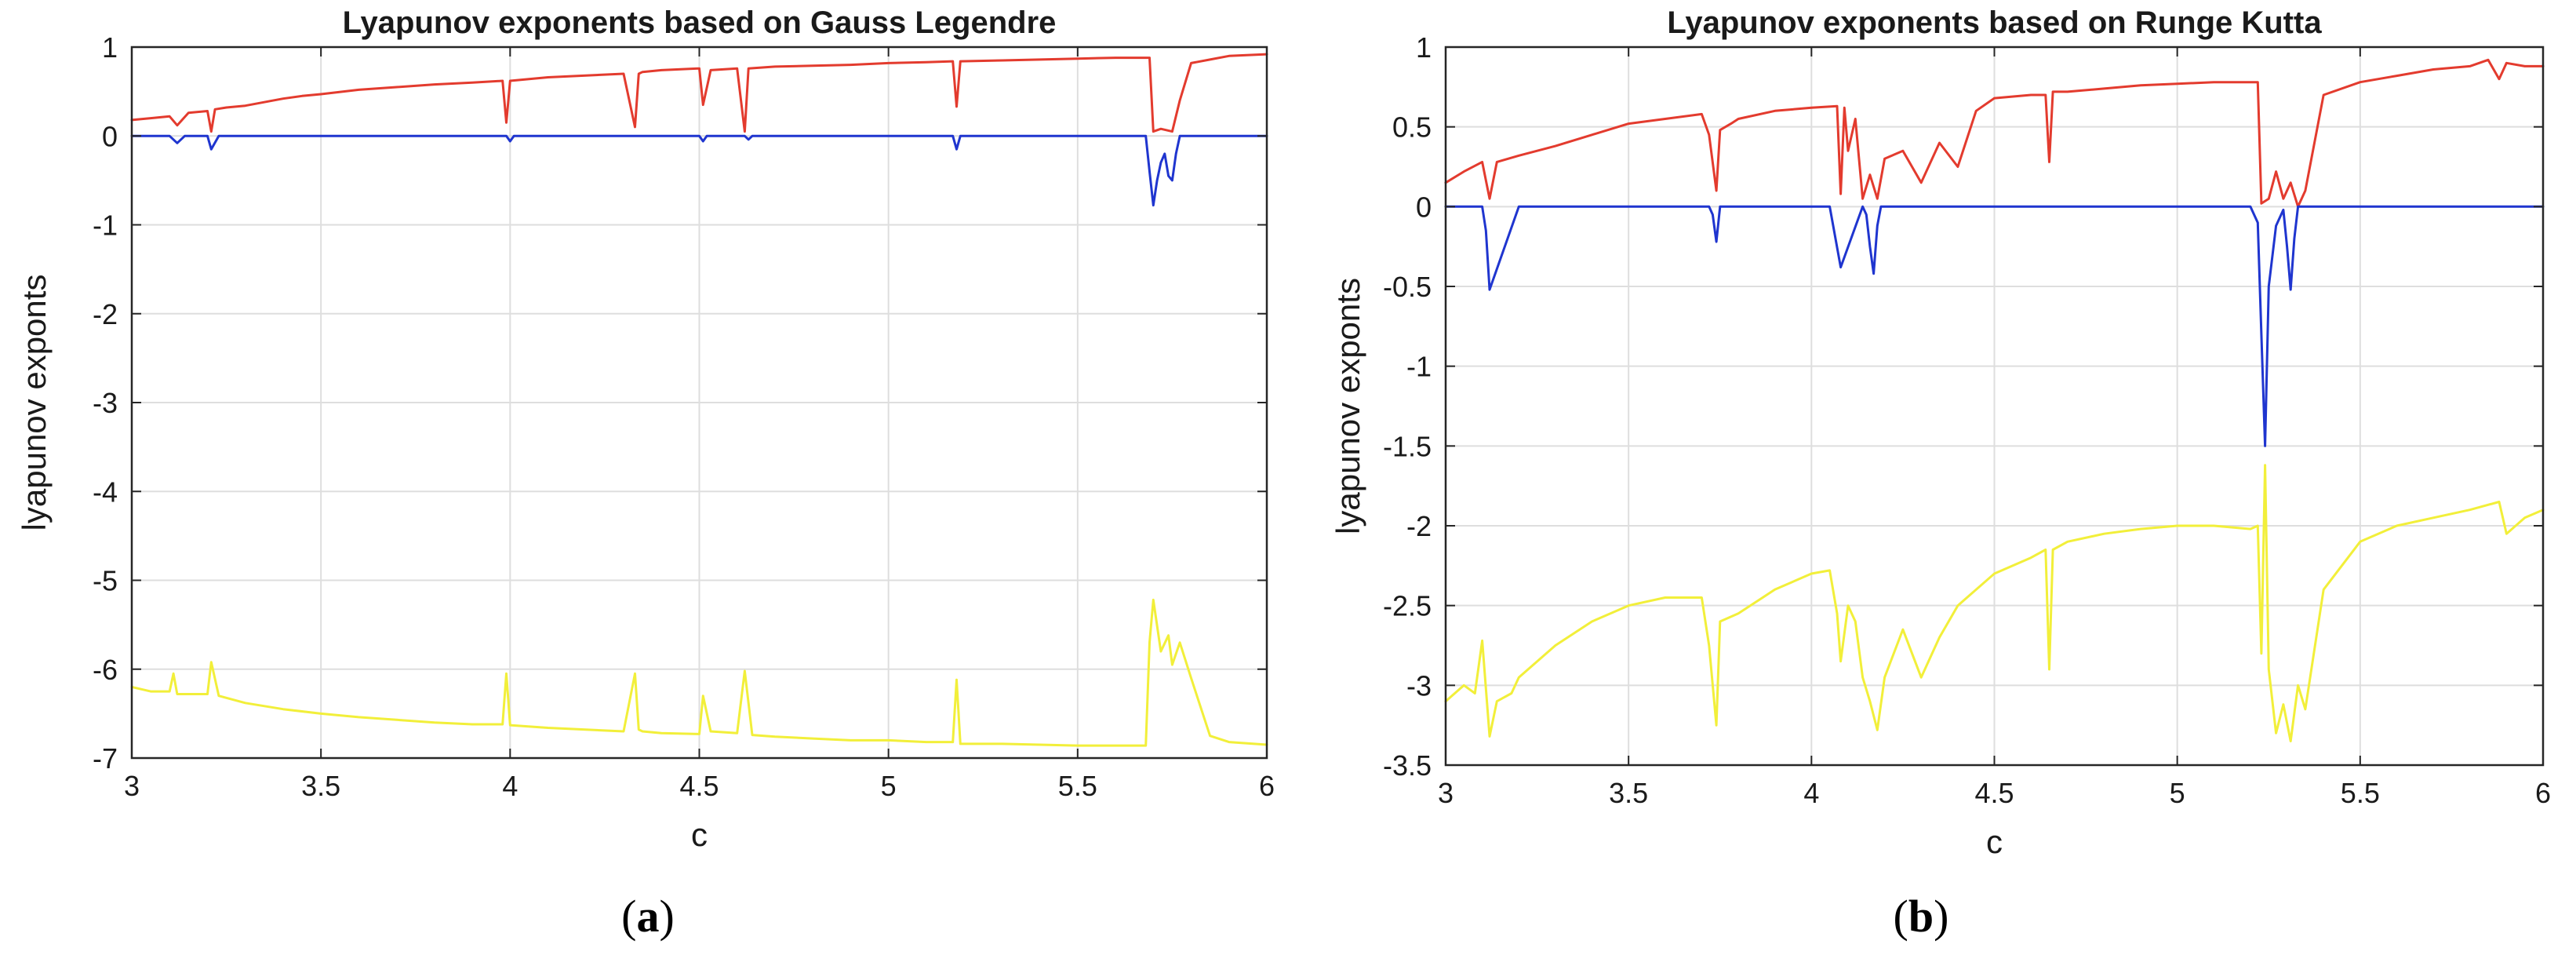  I want to click on y-tick-label: -6, so click(105, 670).